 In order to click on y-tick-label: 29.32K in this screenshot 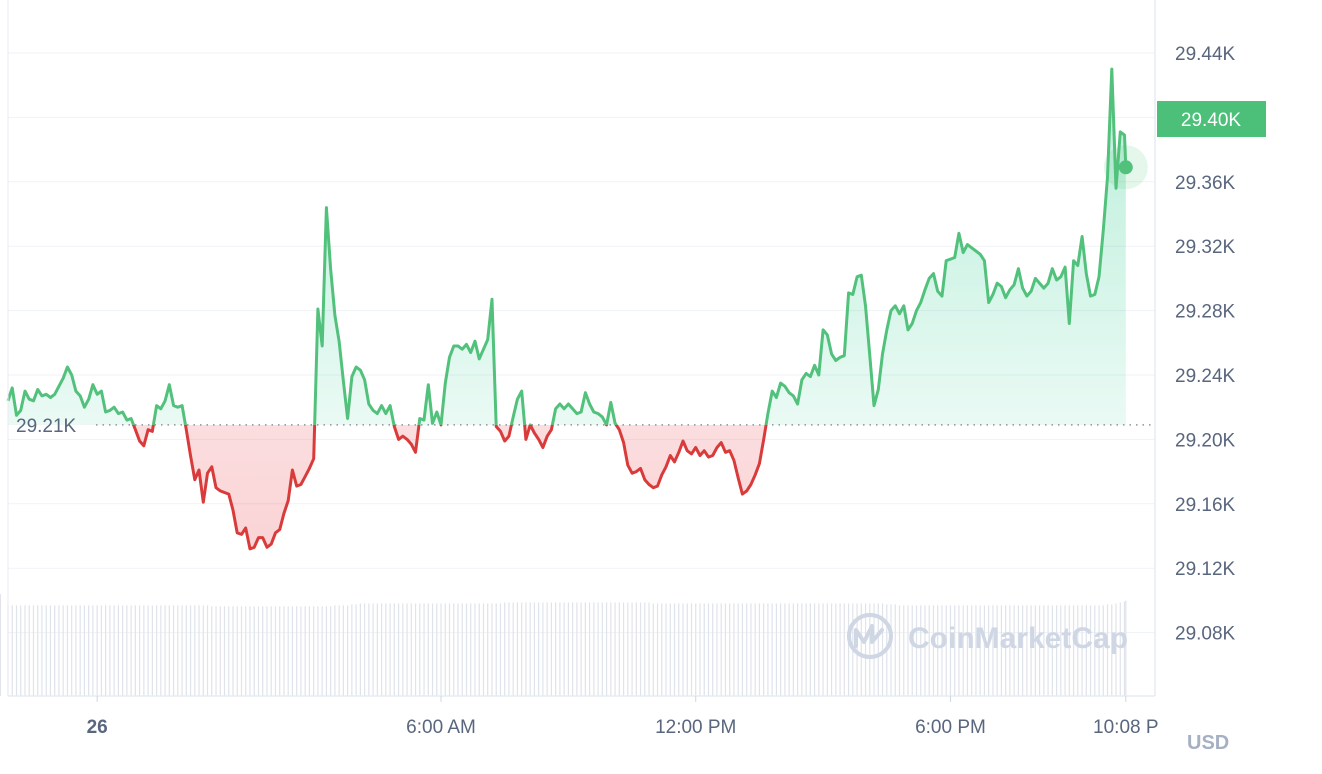, I will do `click(1205, 247)`.